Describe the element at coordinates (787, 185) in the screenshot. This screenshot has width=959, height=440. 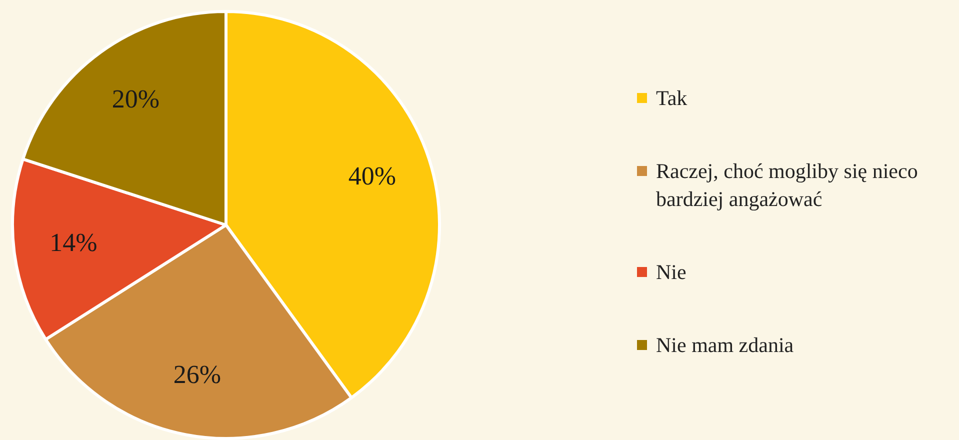
I see `legend-label: Raczej, choć mogliby się nieco bardziej angażować` at that location.